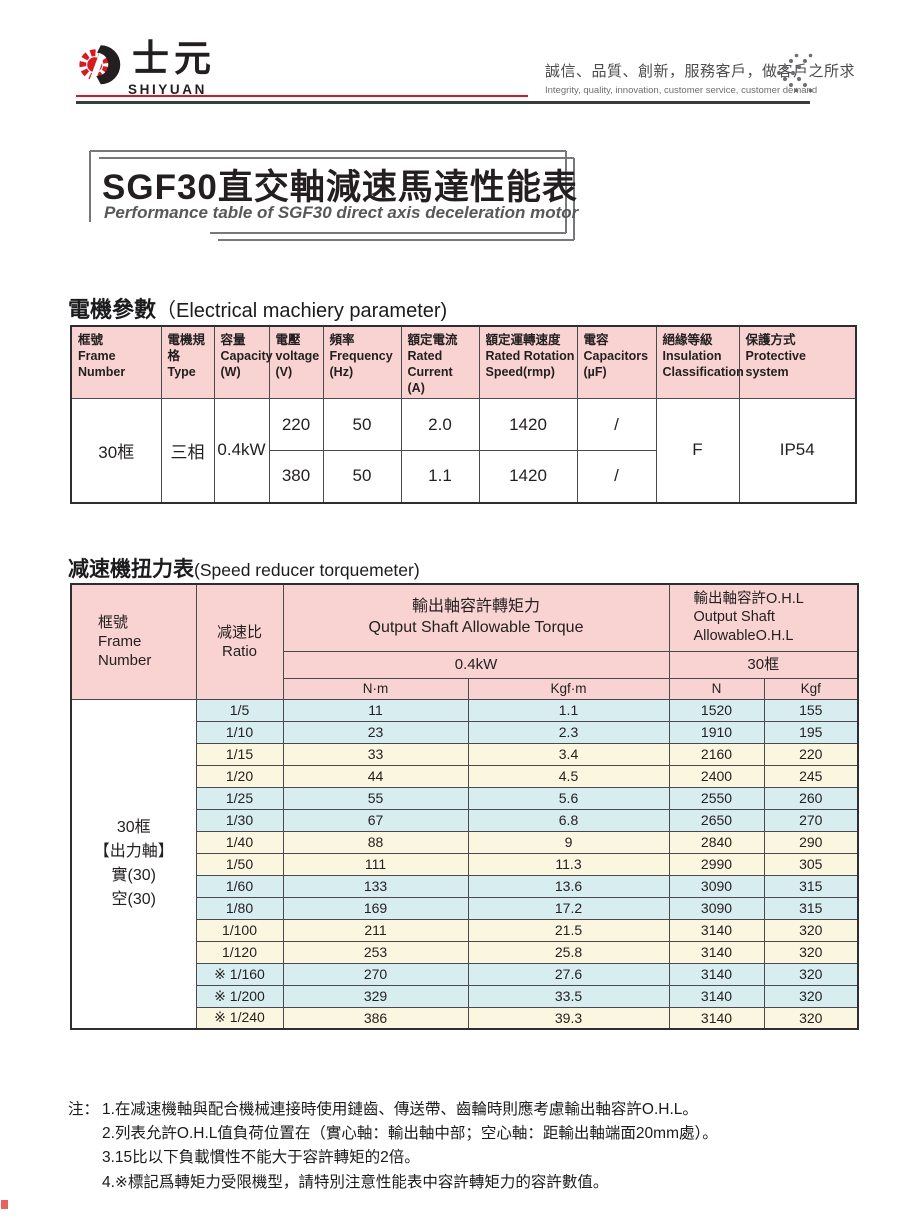 This screenshot has height=1223, width=900. I want to click on ohl-n-cell: 1520, so click(716, 710).